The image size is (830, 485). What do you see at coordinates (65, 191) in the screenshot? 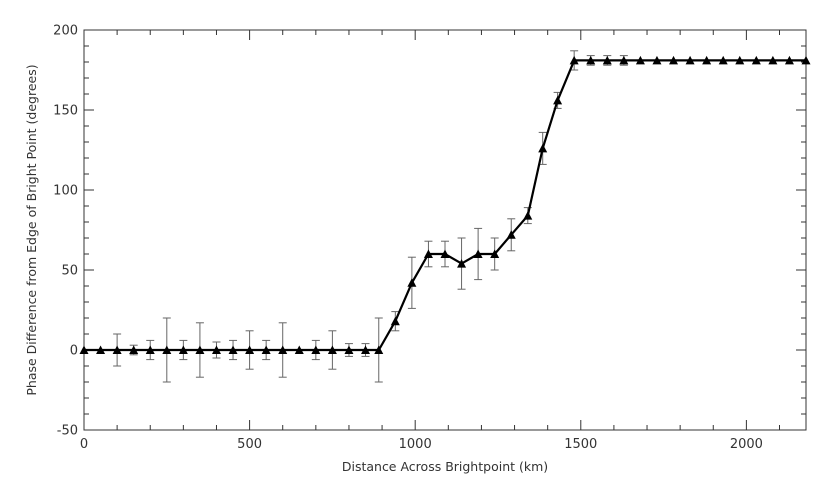
I see `y-tick-label: 100` at bounding box center [65, 191].